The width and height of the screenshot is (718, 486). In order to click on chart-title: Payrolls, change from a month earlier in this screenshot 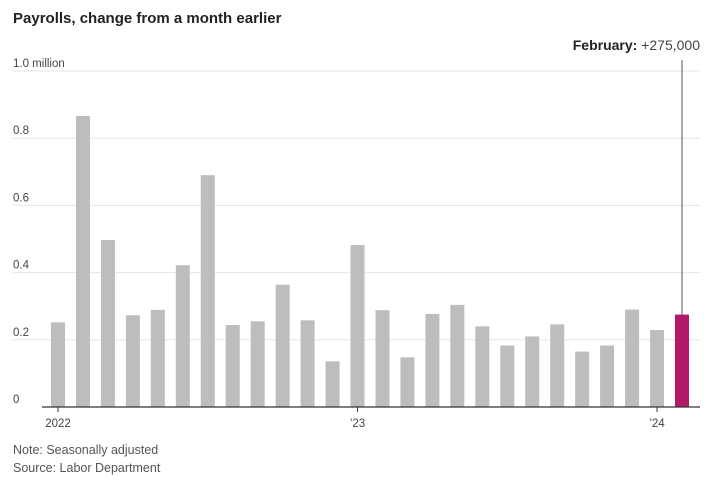, I will do `click(147, 18)`.